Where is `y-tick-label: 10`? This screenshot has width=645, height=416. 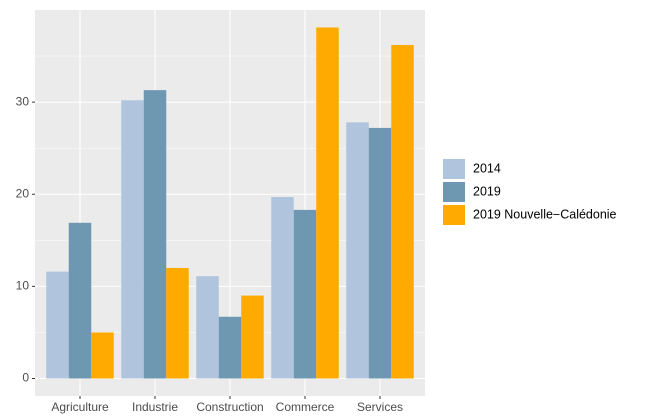 y-tick-label: 10 is located at coordinates (23, 286).